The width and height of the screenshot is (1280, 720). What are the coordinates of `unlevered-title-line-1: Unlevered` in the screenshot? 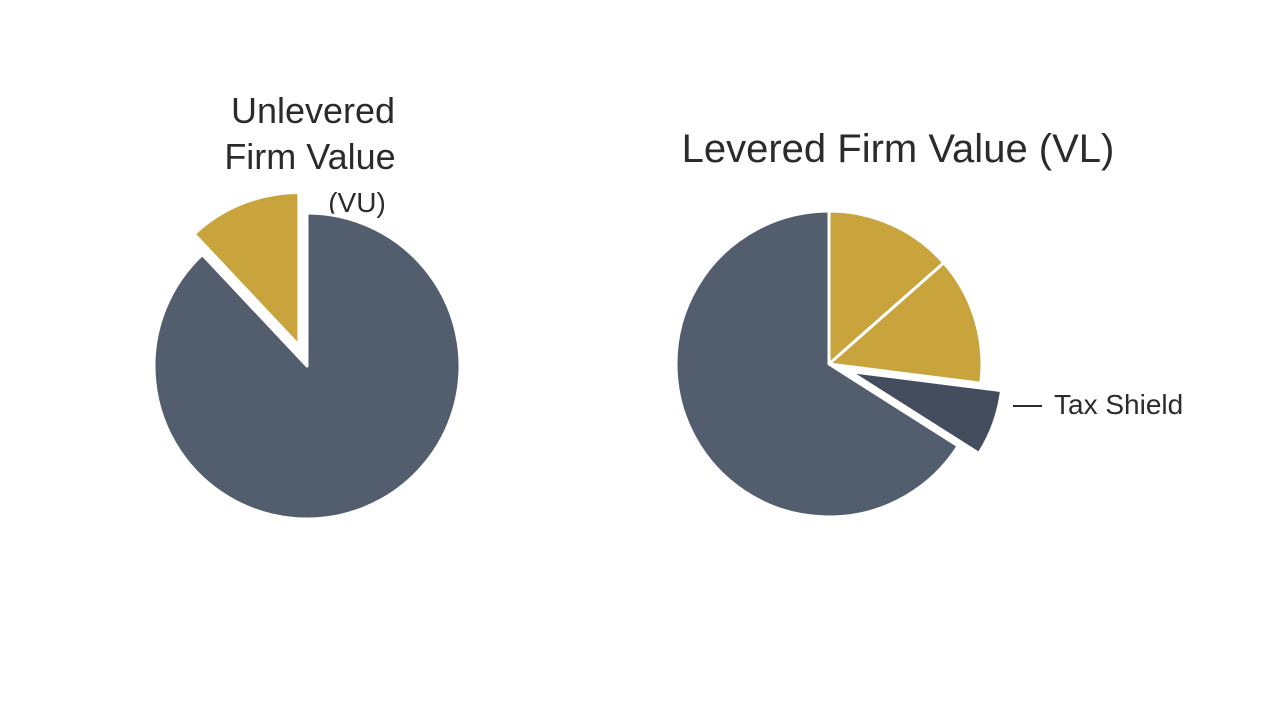 It's located at (313, 110).